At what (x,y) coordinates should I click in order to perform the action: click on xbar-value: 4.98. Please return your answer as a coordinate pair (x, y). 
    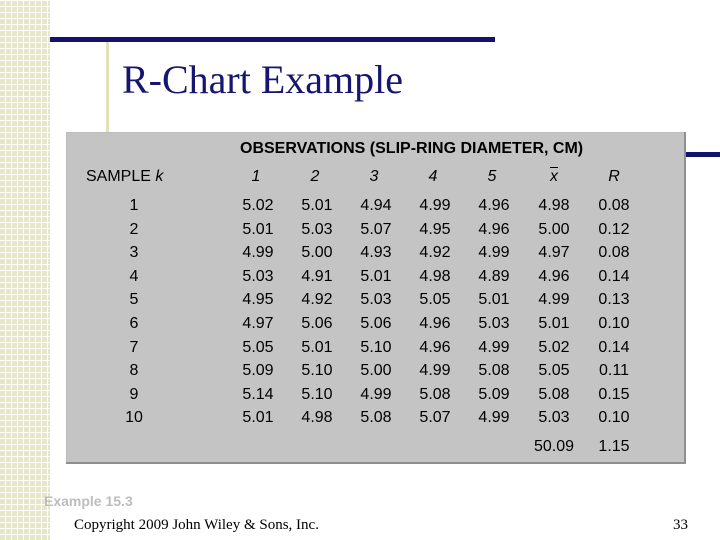
    Looking at the image, I should click on (554, 205).